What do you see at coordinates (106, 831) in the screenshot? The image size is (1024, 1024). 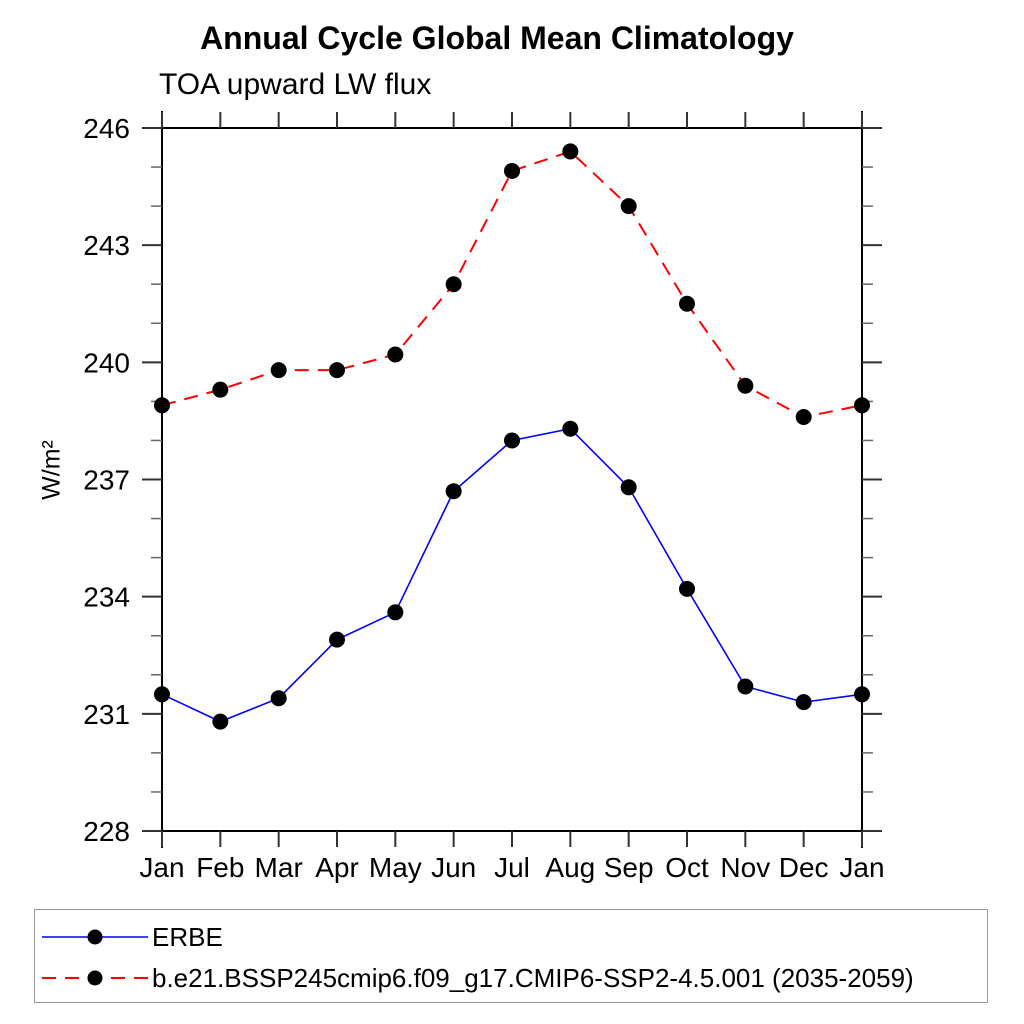 I see `y-axis-tick-label: 228` at bounding box center [106, 831].